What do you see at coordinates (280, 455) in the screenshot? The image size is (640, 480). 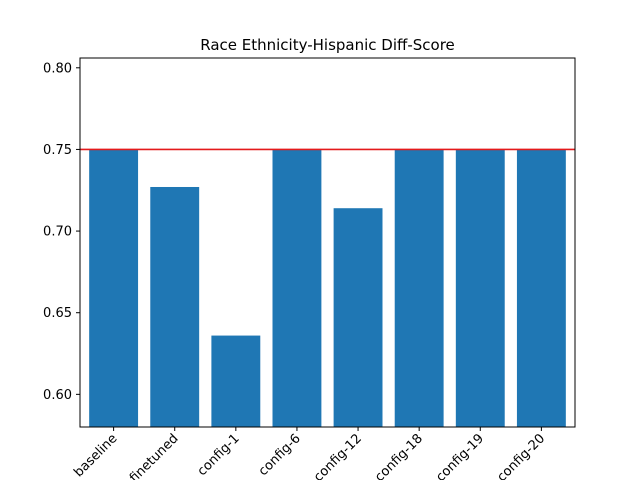 I see `x-tick-label: config-6` at bounding box center [280, 455].